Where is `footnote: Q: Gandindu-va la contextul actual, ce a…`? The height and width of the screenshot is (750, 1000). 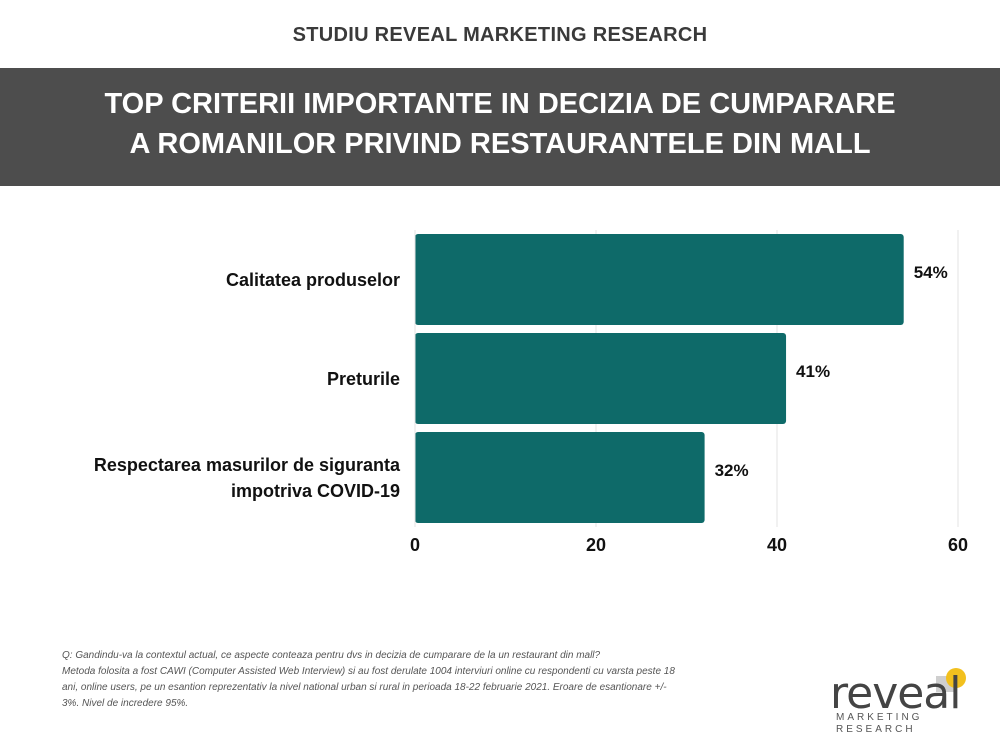
footnote: Q: Gandindu-va la contextul actual, ce a… is located at coordinates (372, 680).